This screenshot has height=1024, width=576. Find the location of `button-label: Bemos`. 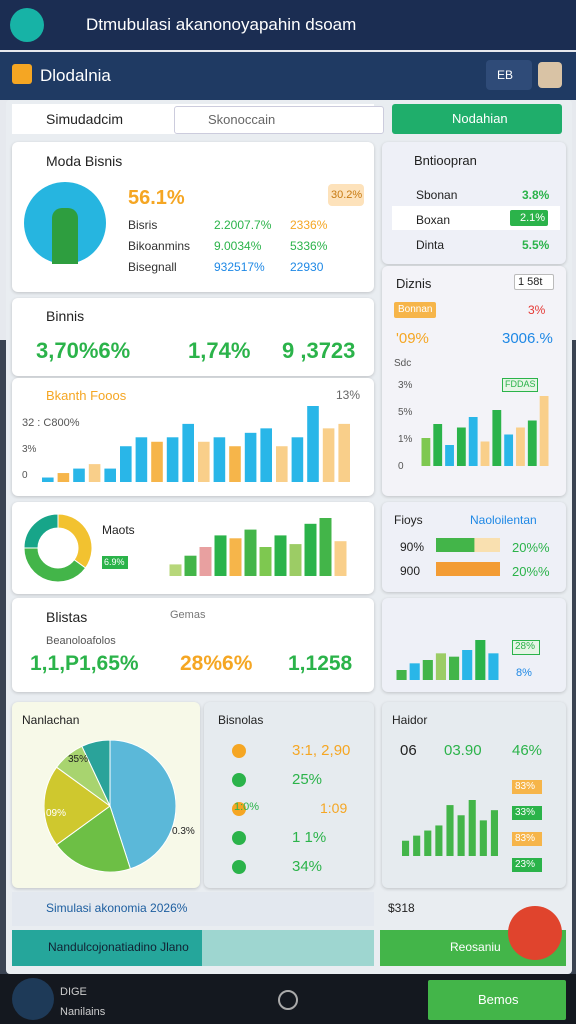

button-label: Bemos is located at coordinates (498, 999).